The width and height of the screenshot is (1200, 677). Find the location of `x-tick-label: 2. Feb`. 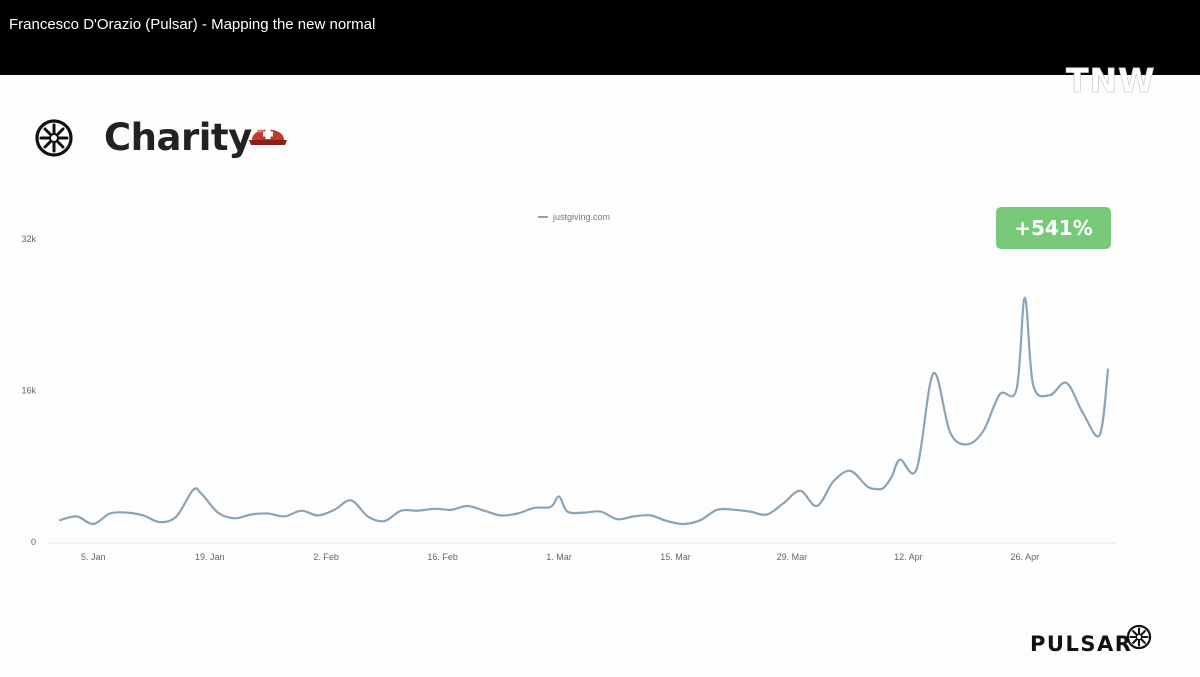

x-tick-label: 2. Feb is located at coordinates (326, 557).